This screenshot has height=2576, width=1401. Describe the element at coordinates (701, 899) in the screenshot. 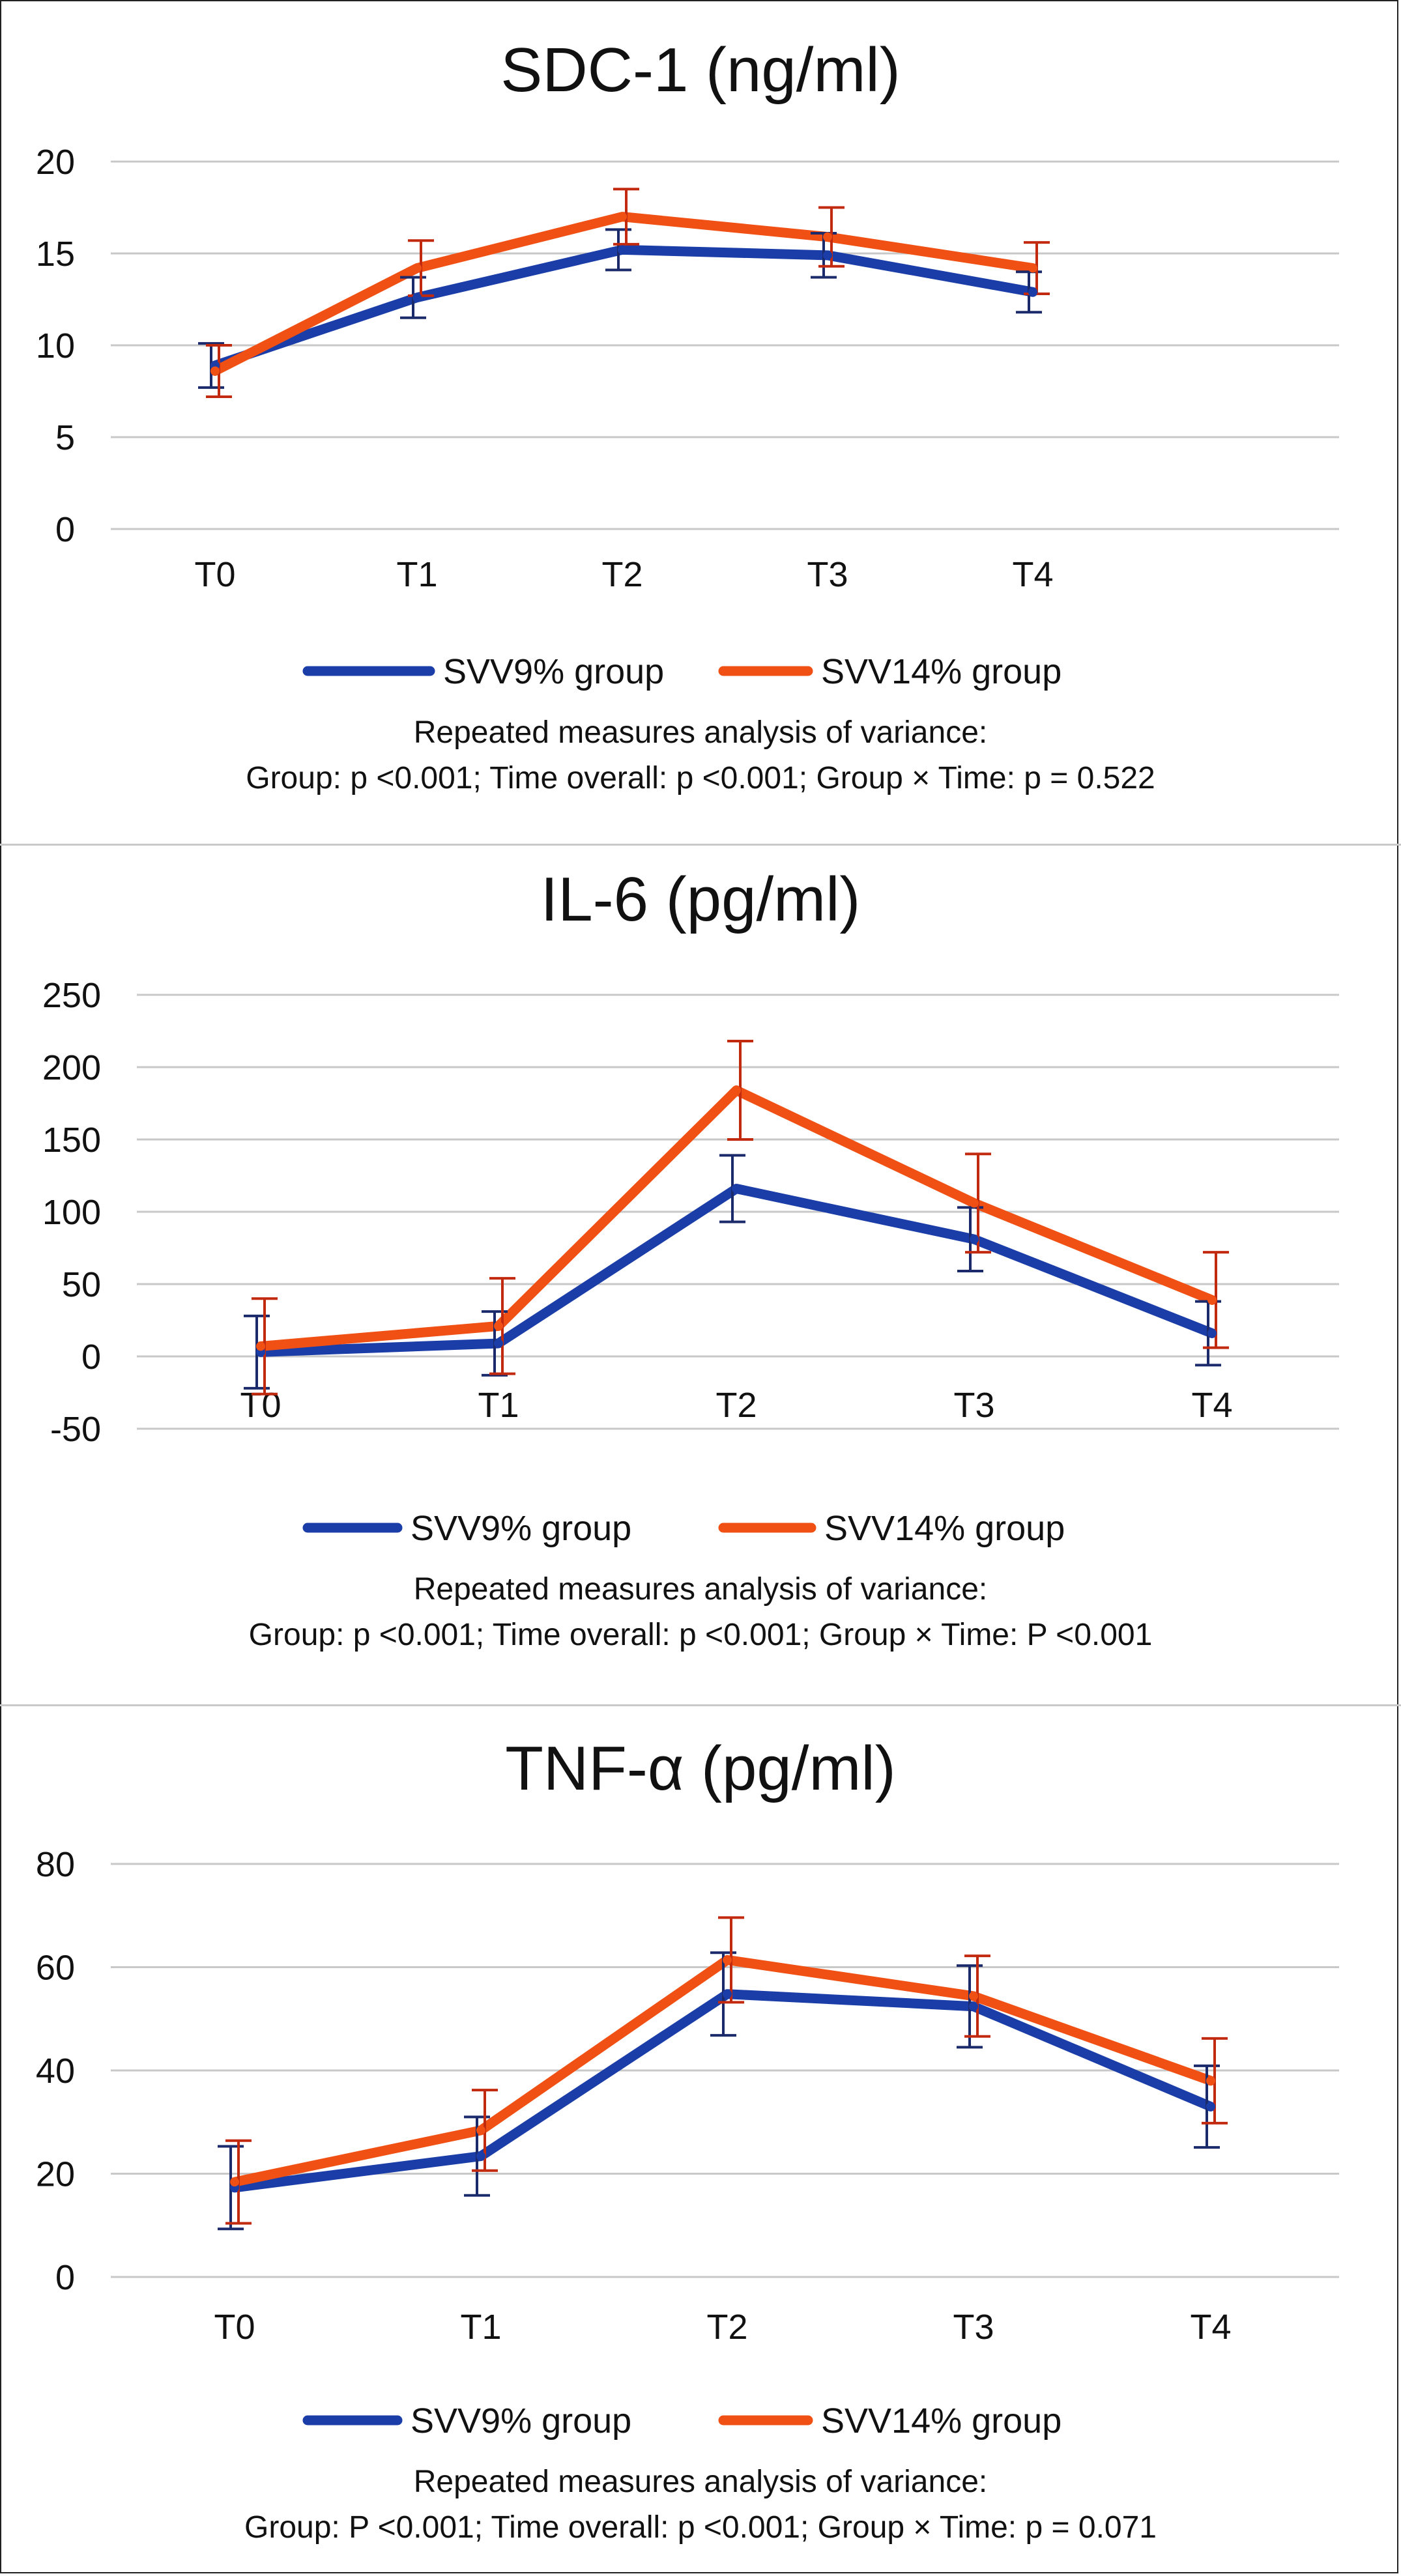

I see `chart-title: IL-6 (pg/ml)` at that location.